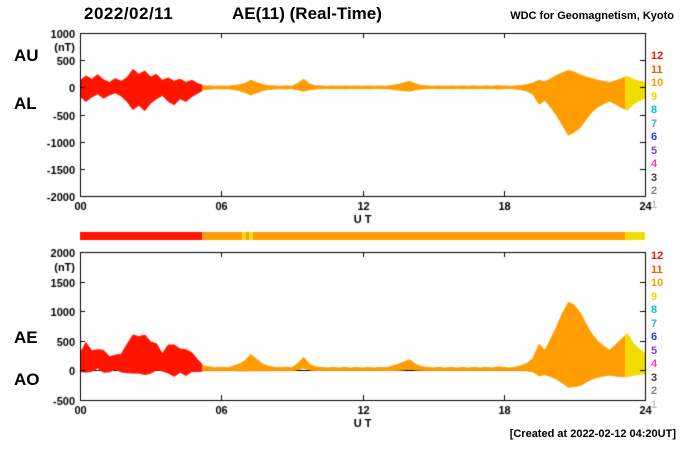  Describe the element at coordinates (662, 331) in the screenshot. I see `station-count-legend-bottom: 12 11 10 9 8 7 6 5 4 3 2 1` at that location.